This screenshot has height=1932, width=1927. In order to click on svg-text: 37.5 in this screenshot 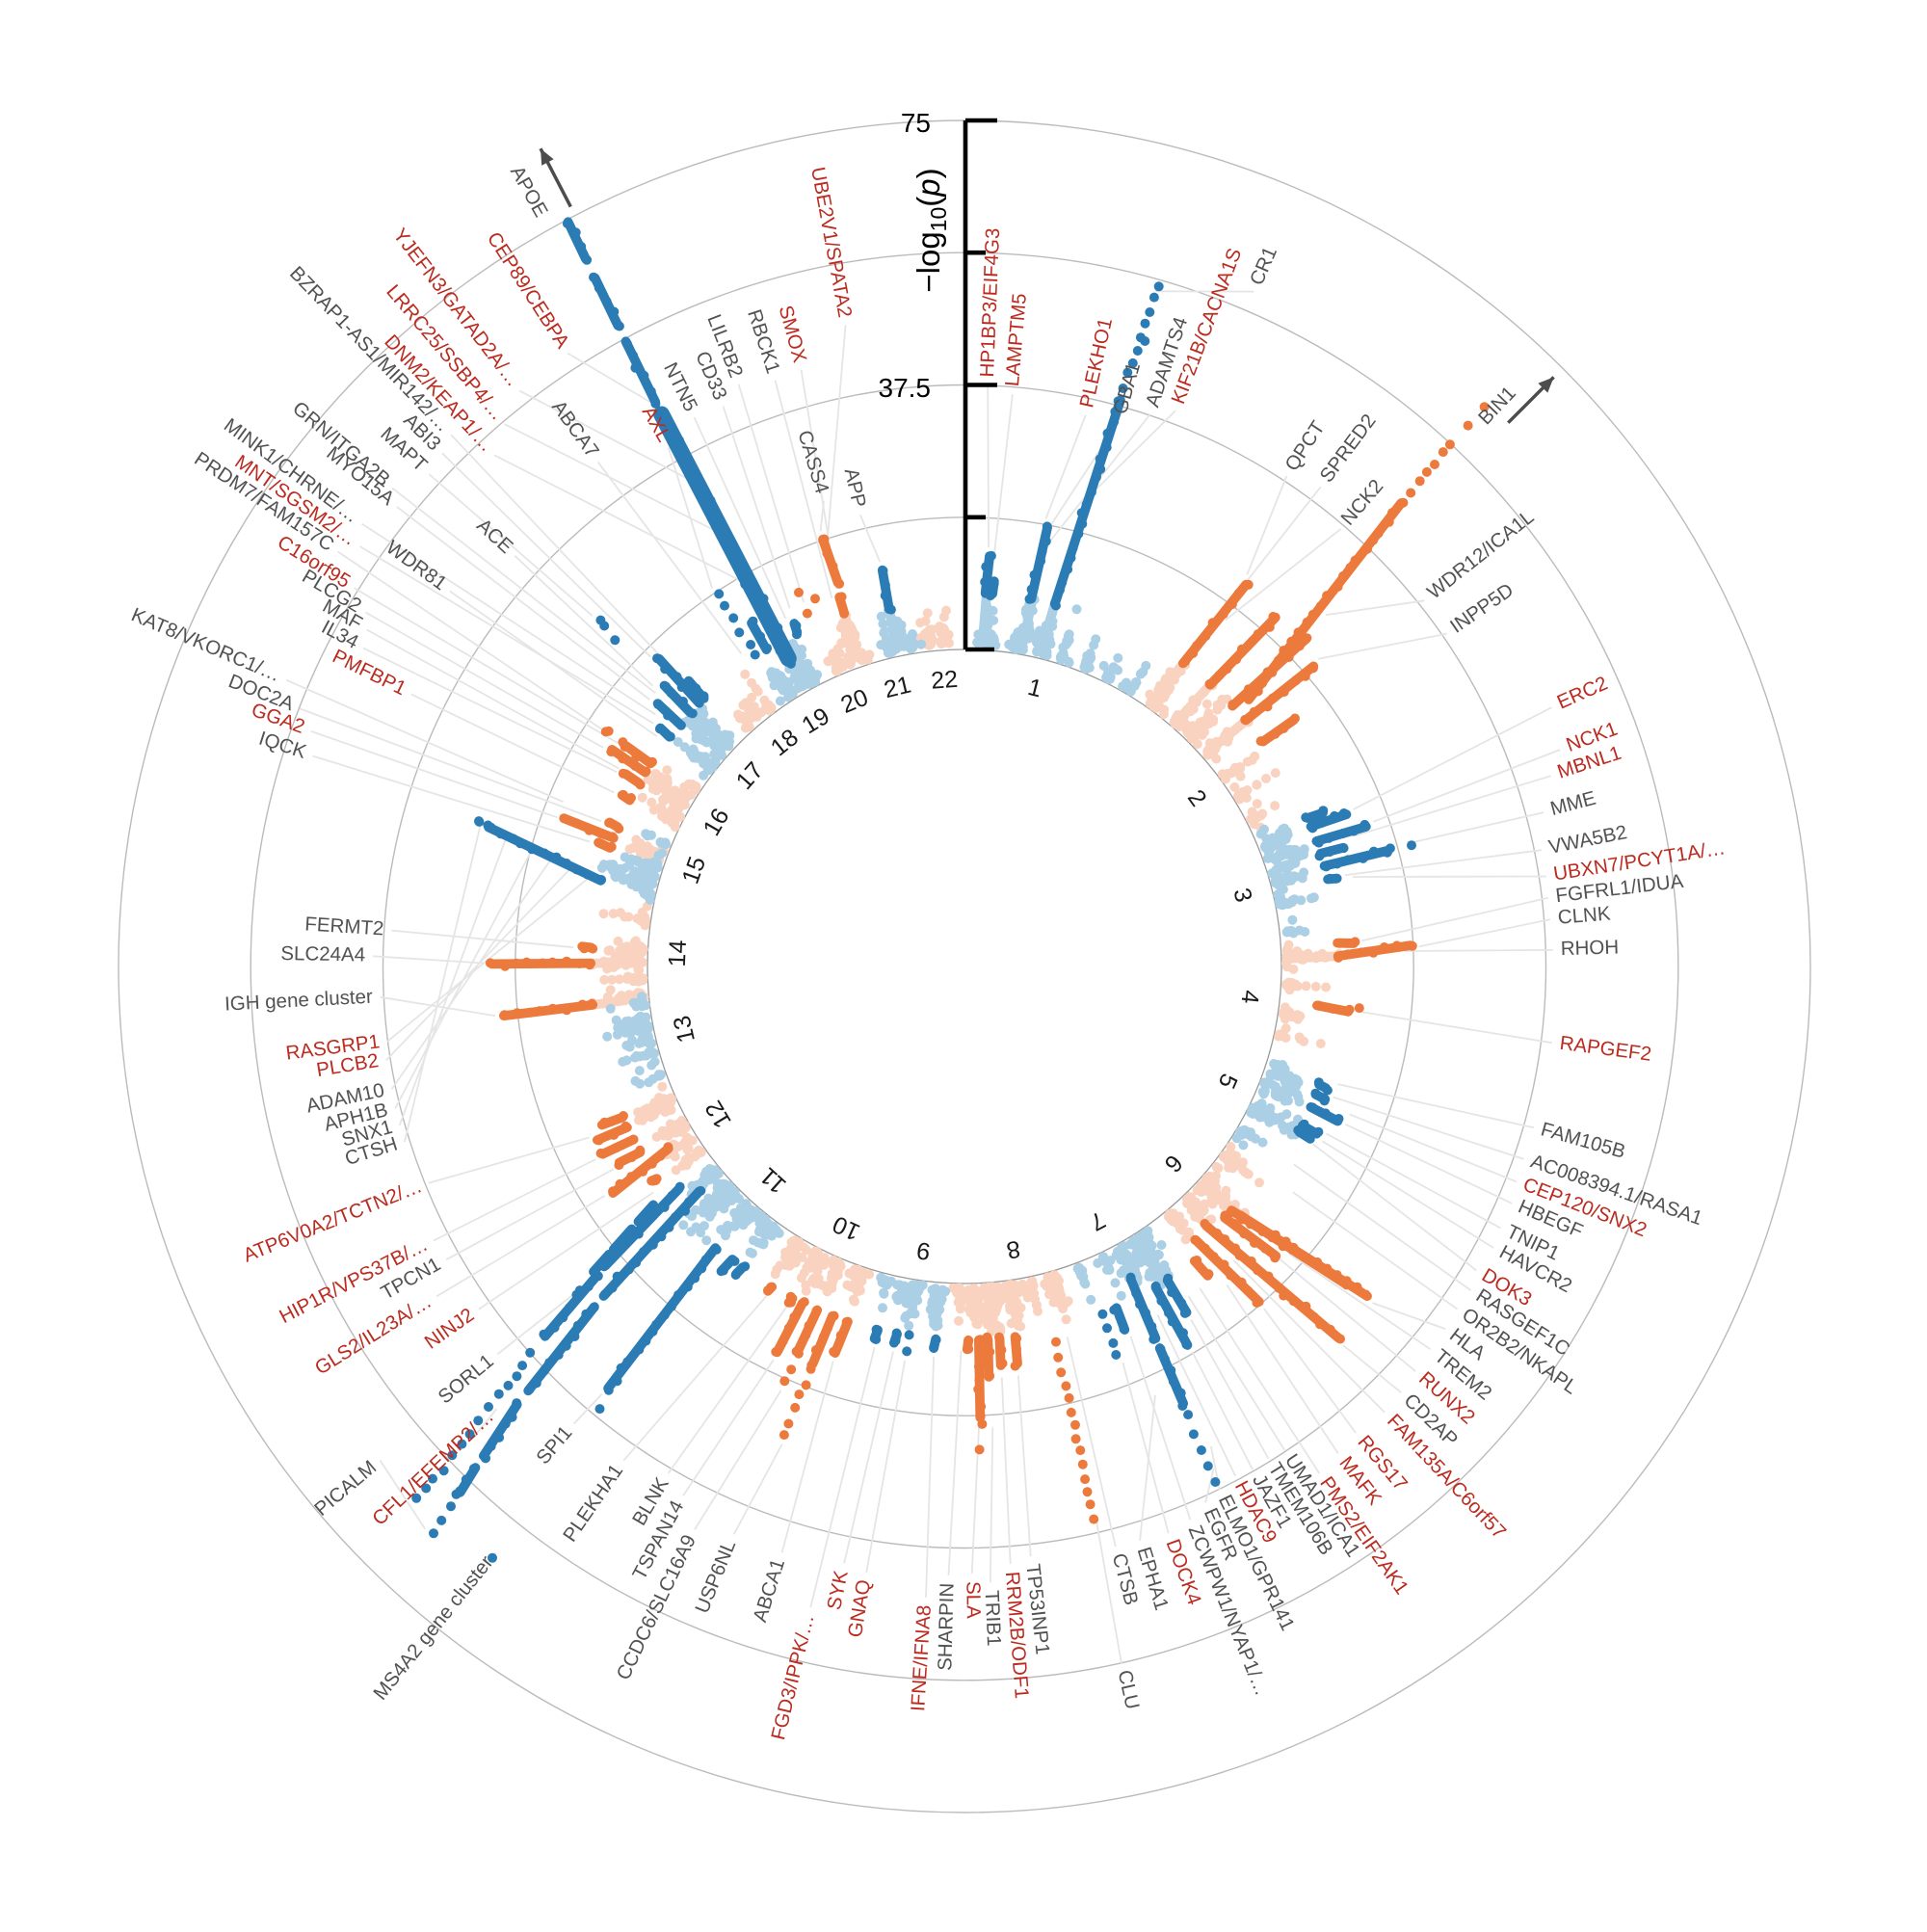, I will do `click(905, 388)`.